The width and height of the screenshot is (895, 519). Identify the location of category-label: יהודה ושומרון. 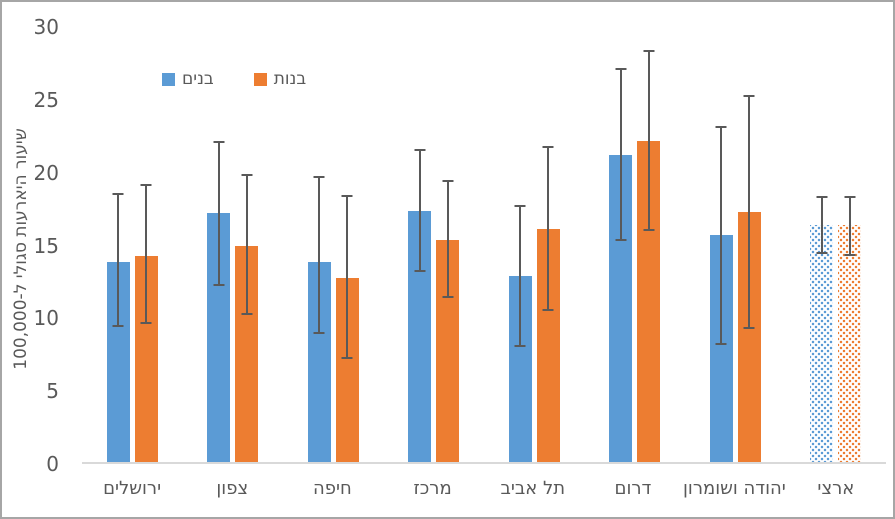
(734, 488).